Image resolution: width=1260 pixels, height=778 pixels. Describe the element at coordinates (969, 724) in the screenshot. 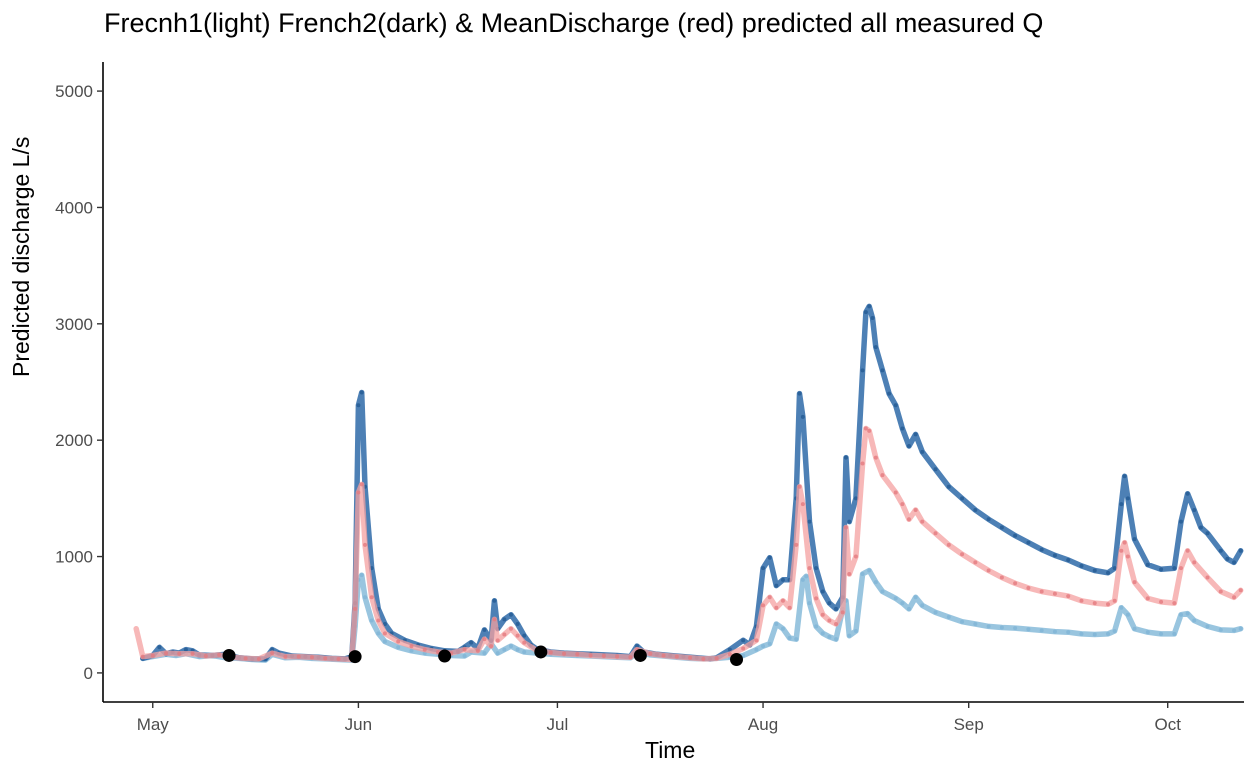

I see `x-tick-label: Sep` at that location.